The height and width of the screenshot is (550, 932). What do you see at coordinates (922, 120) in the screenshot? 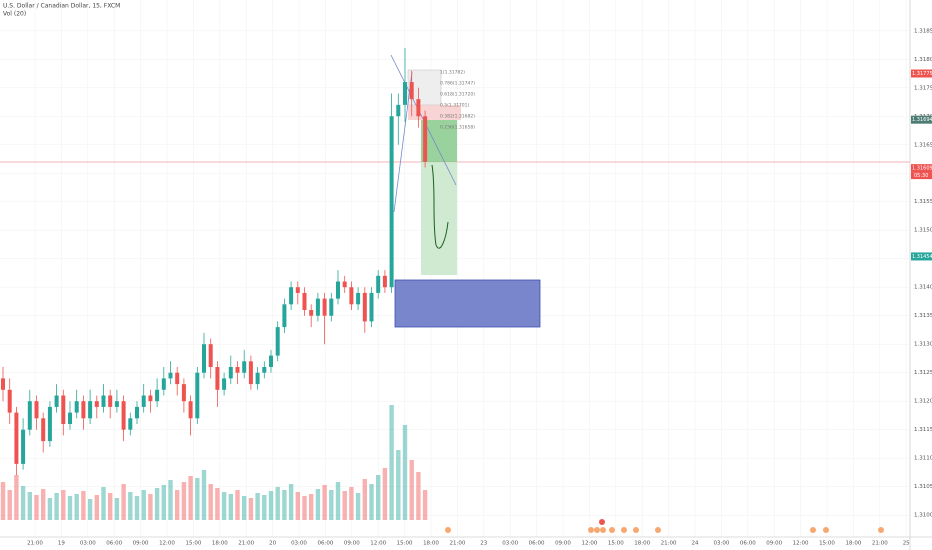
I see `price-label: 1.31694` at bounding box center [922, 120].